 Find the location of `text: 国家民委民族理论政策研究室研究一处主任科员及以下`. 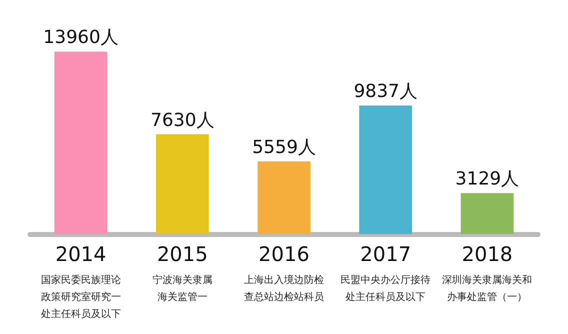

text: 国家民委民族理论政策研究室研究一处主任科员及以下 is located at coordinates (80, 297).